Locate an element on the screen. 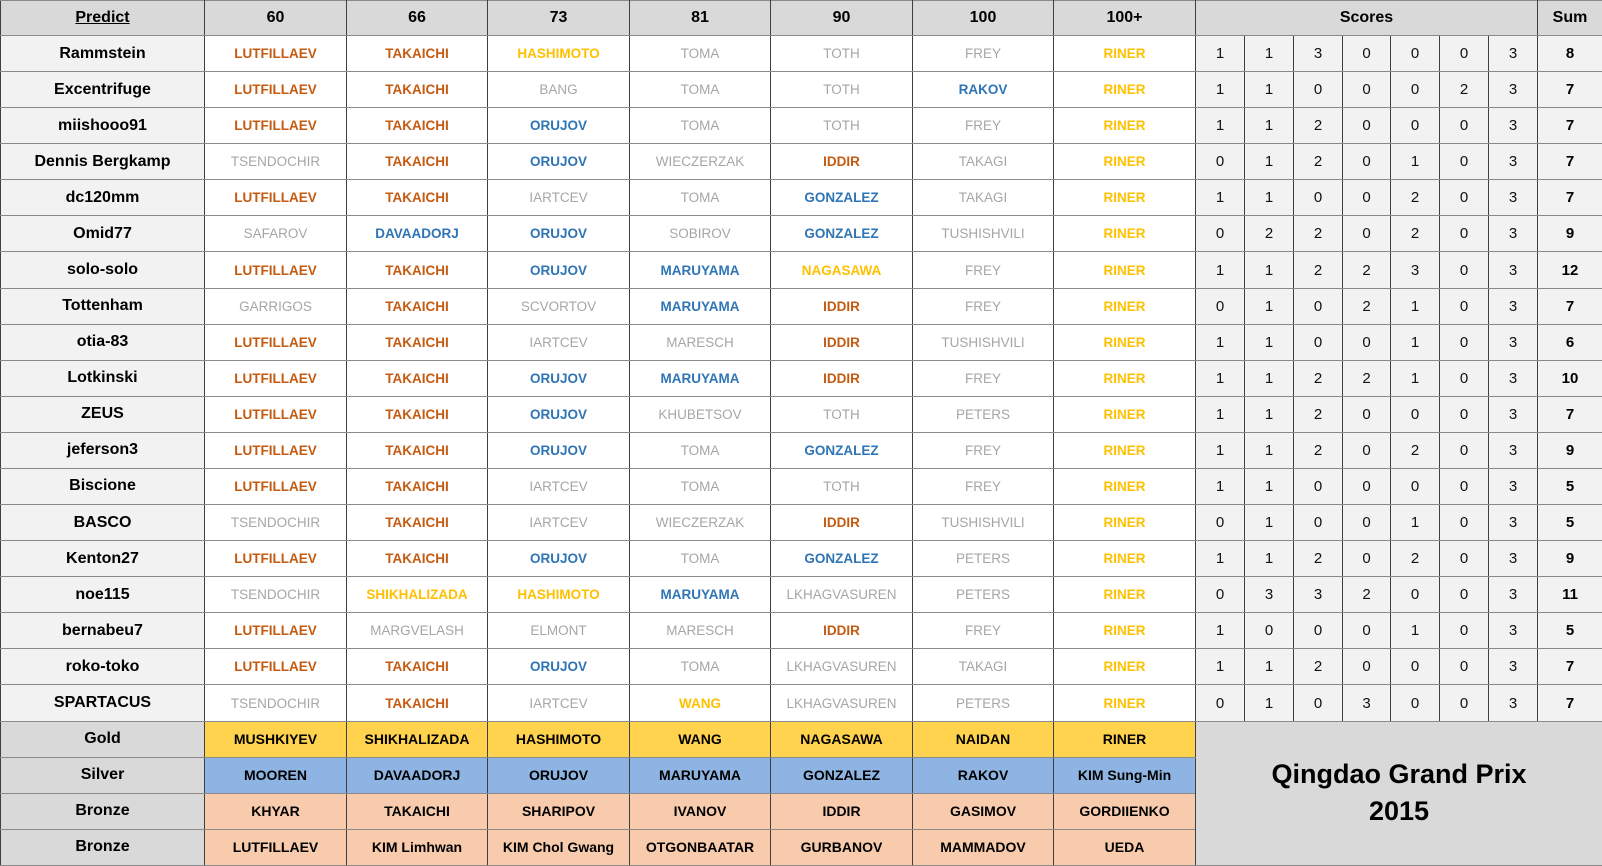 This screenshot has width=1602, height=866. predictor-name: Omid77 is located at coordinates (102, 234).